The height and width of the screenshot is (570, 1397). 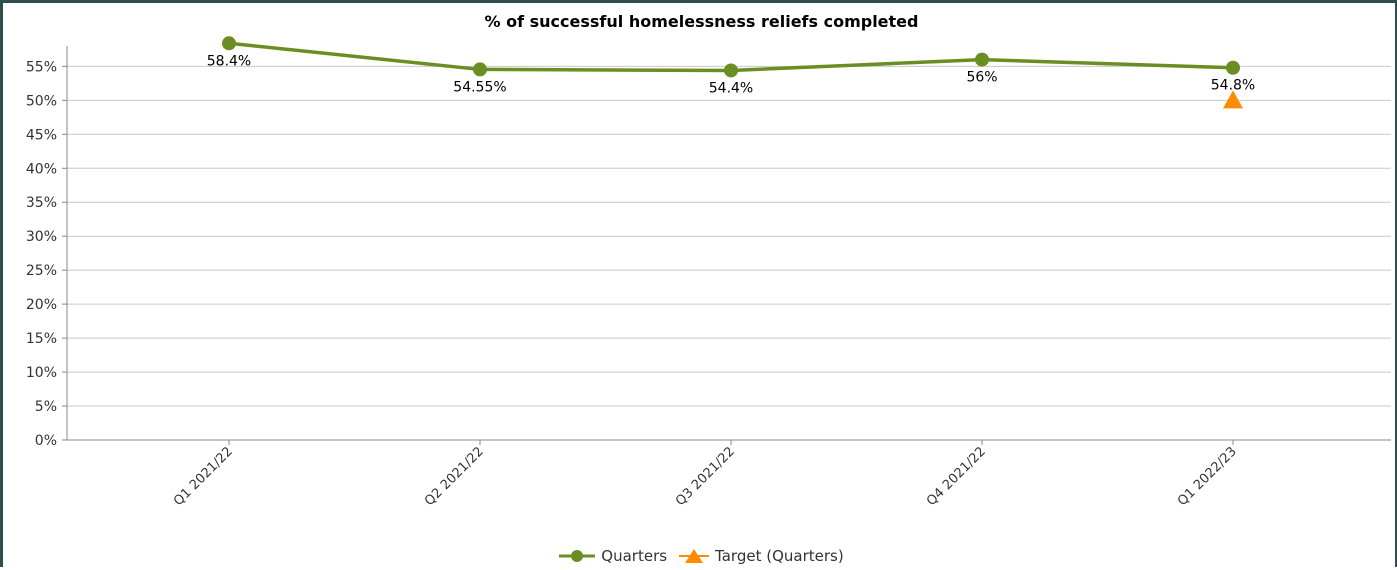 I want to click on y-tick-label: 35%, so click(x=41, y=203).